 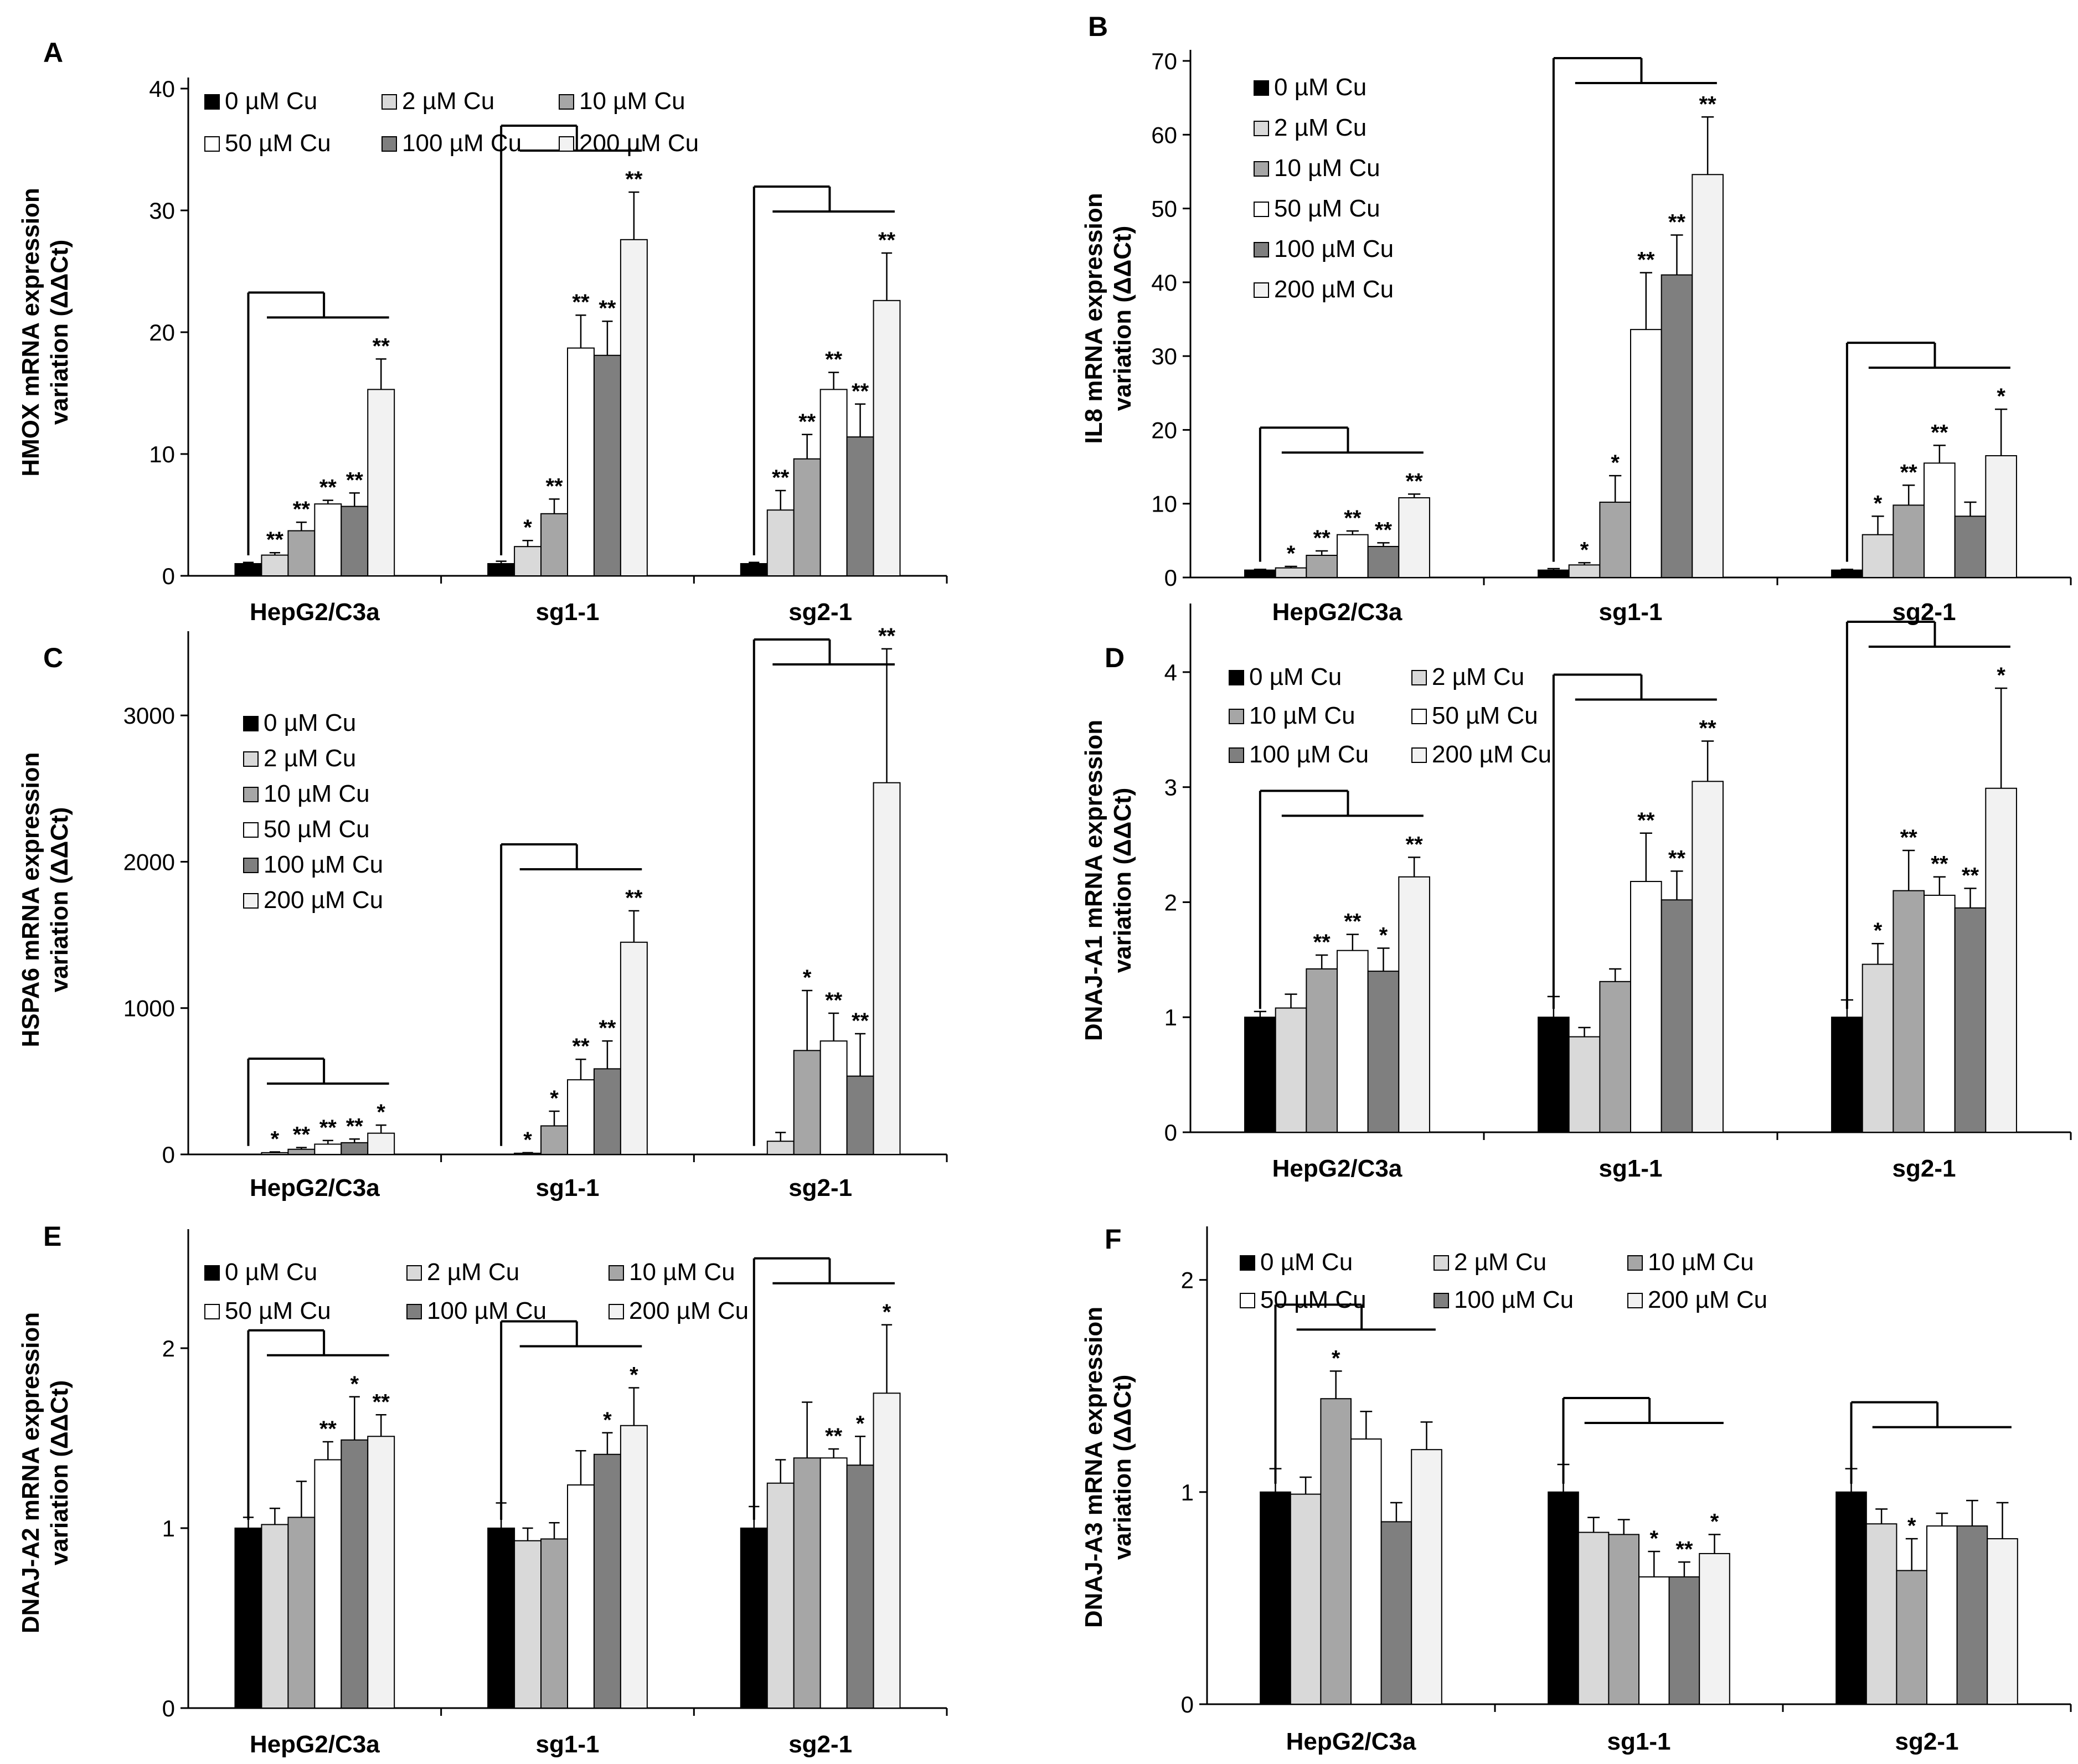 I want to click on y-tick-label: 2000, so click(x=149, y=862).